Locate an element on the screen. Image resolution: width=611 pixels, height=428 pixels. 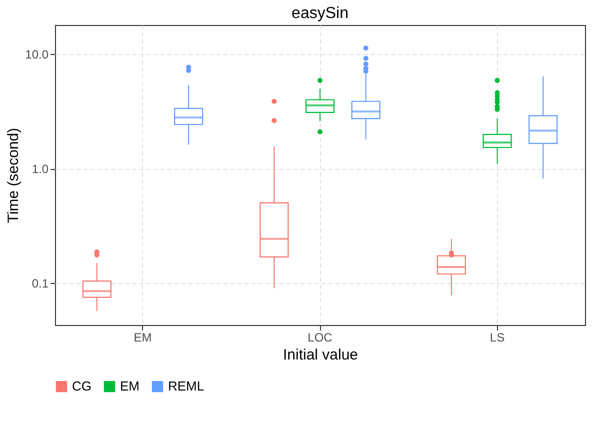
y-tick-label: 10.0 is located at coordinates (37, 55).